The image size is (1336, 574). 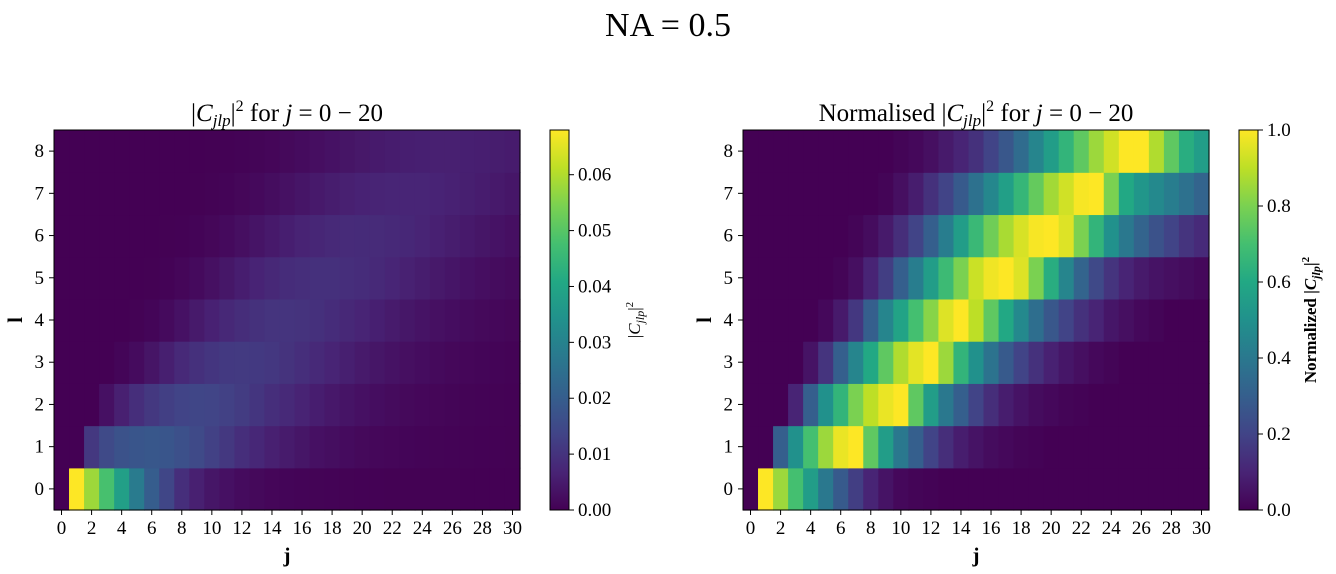 I want to click on x-axis-label-left: j, so click(x=287, y=555).